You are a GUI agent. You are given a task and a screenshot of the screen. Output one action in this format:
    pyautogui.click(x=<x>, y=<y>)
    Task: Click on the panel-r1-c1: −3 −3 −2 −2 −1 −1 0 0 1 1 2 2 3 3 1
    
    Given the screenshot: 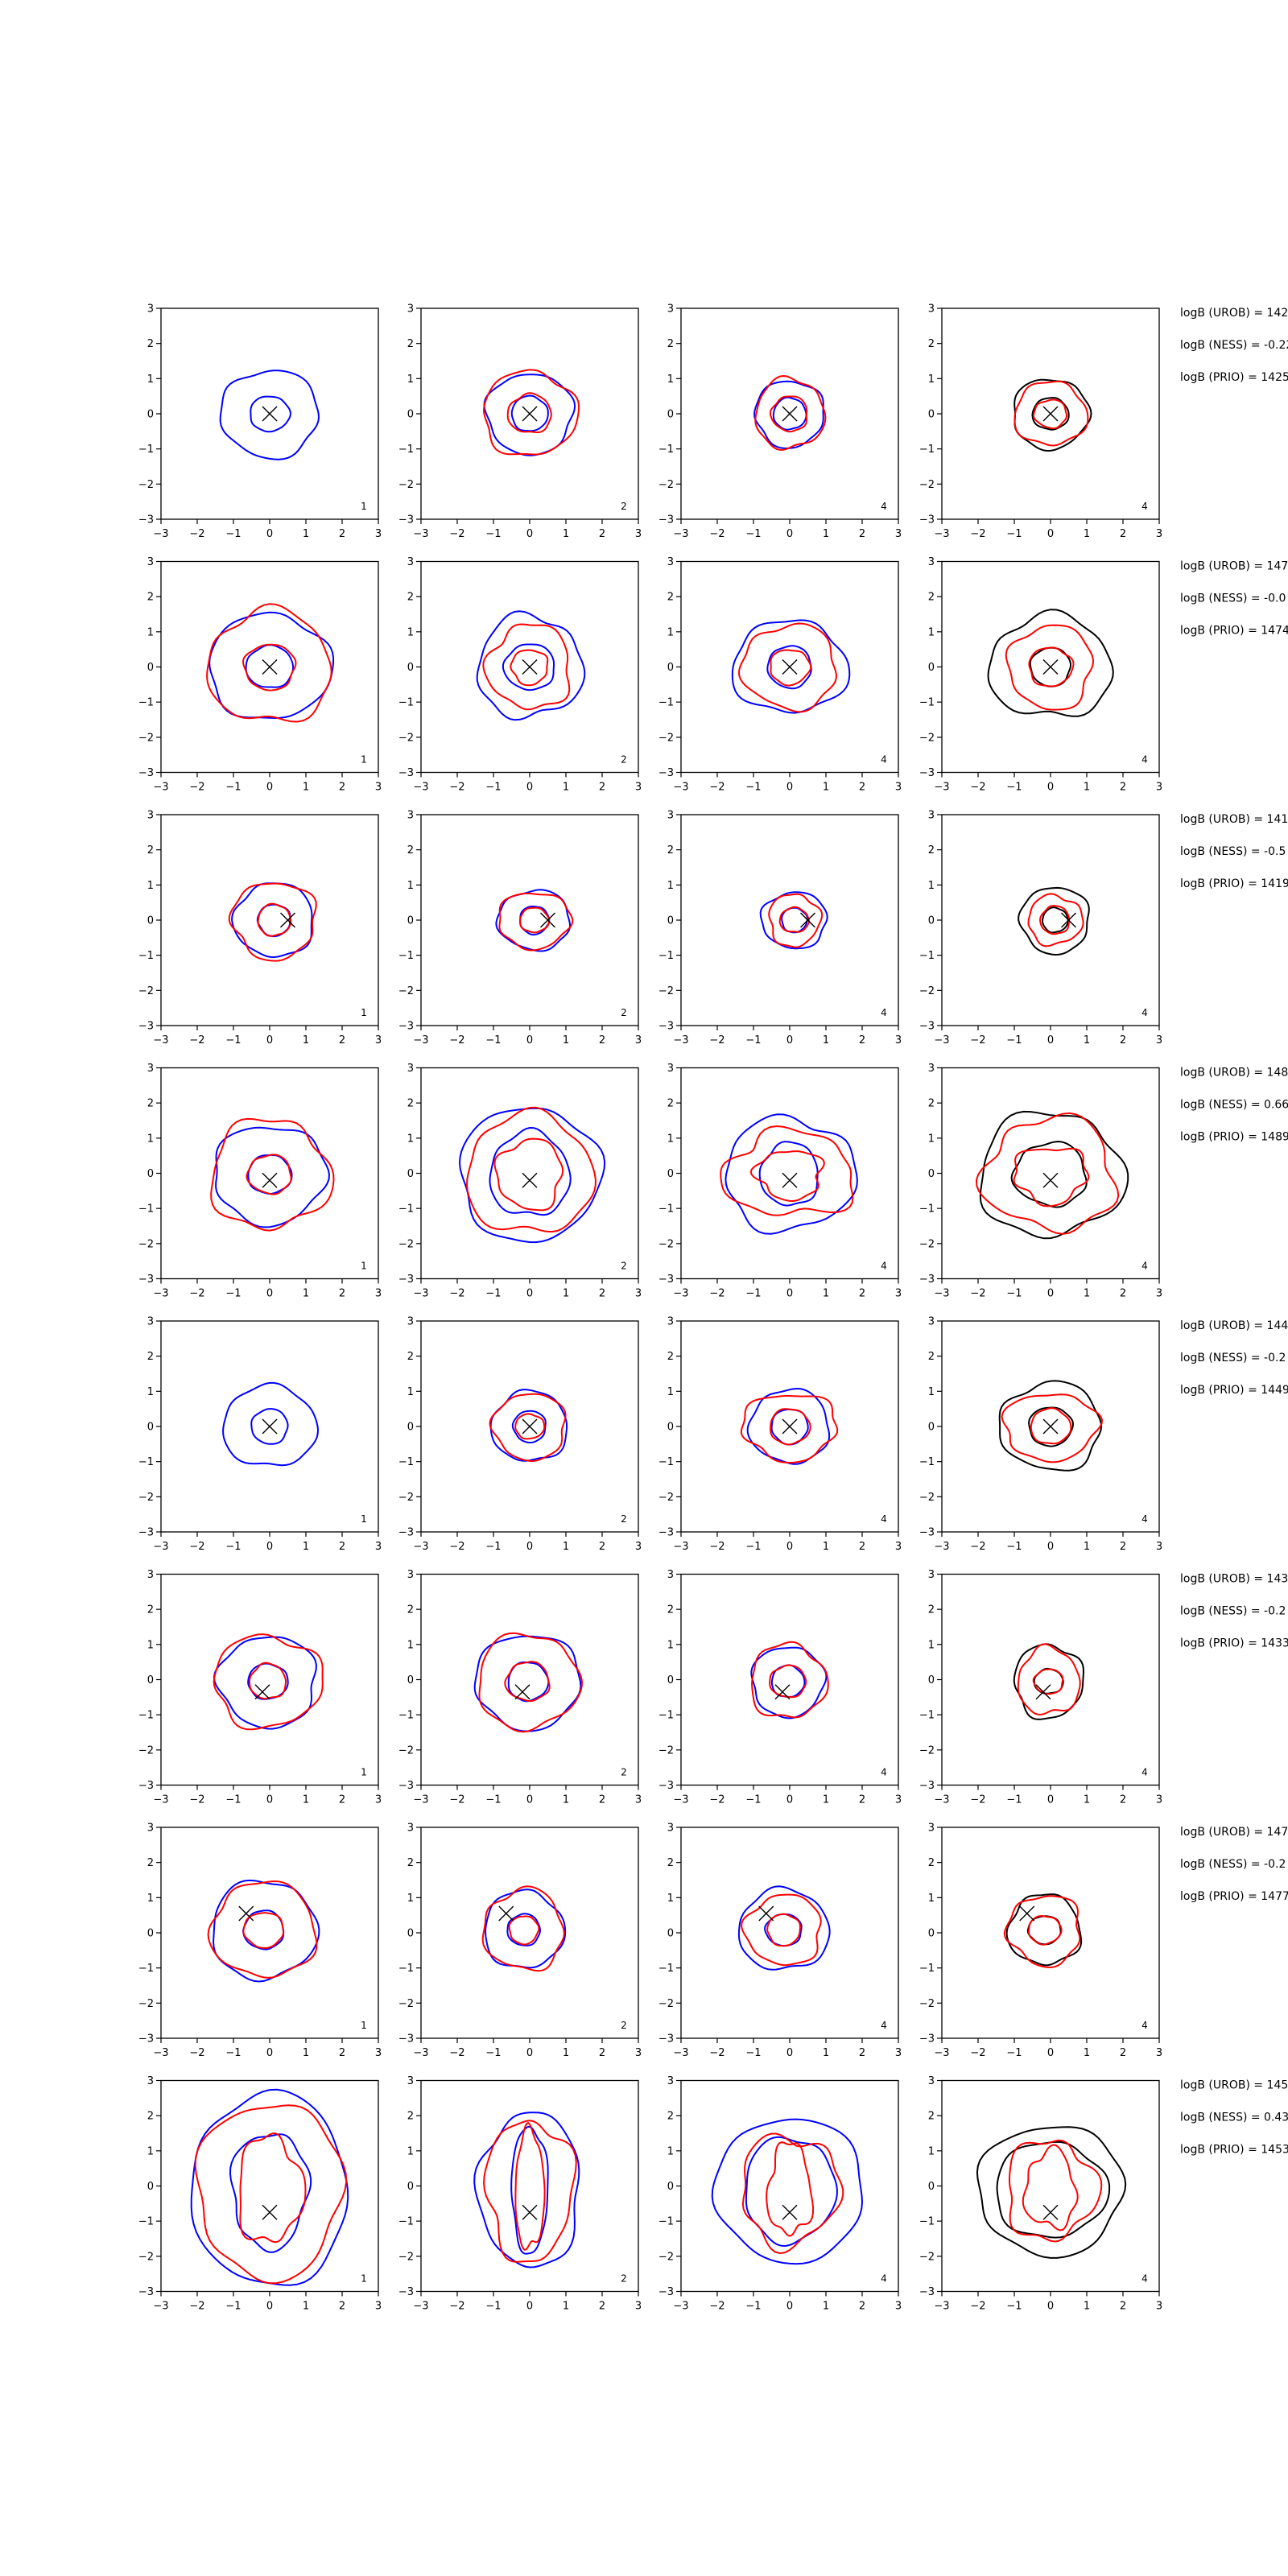 What is the action you would take?
    pyautogui.click(x=260, y=422)
    